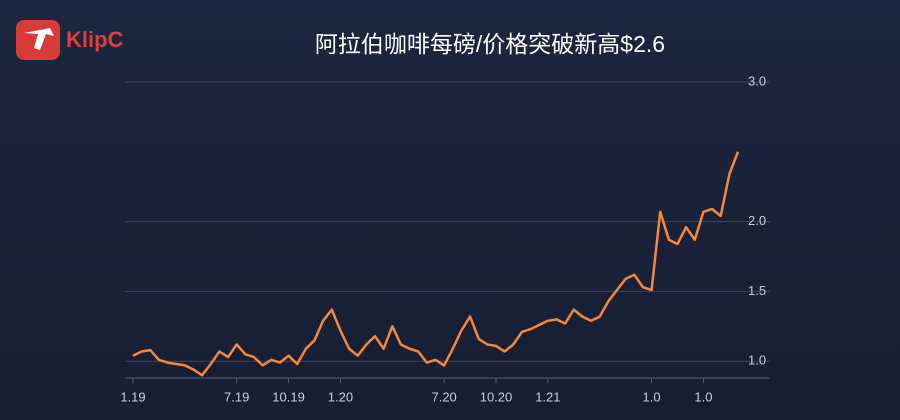 Image resolution: width=900 pixels, height=420 pixels. Describe the element at coordinates (39, 39) in the screenshot. I see `logo-shape` at that location.